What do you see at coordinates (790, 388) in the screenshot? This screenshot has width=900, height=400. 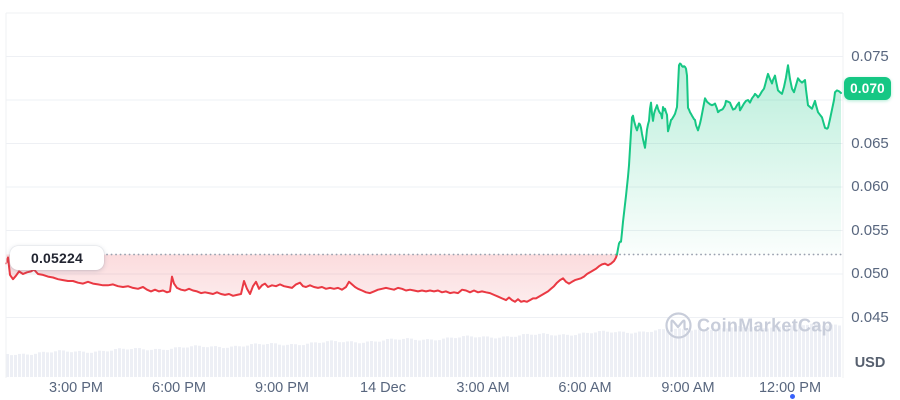 I see `x-axis-tick-label: 12:00 PM` at bounding box center [790, 388].